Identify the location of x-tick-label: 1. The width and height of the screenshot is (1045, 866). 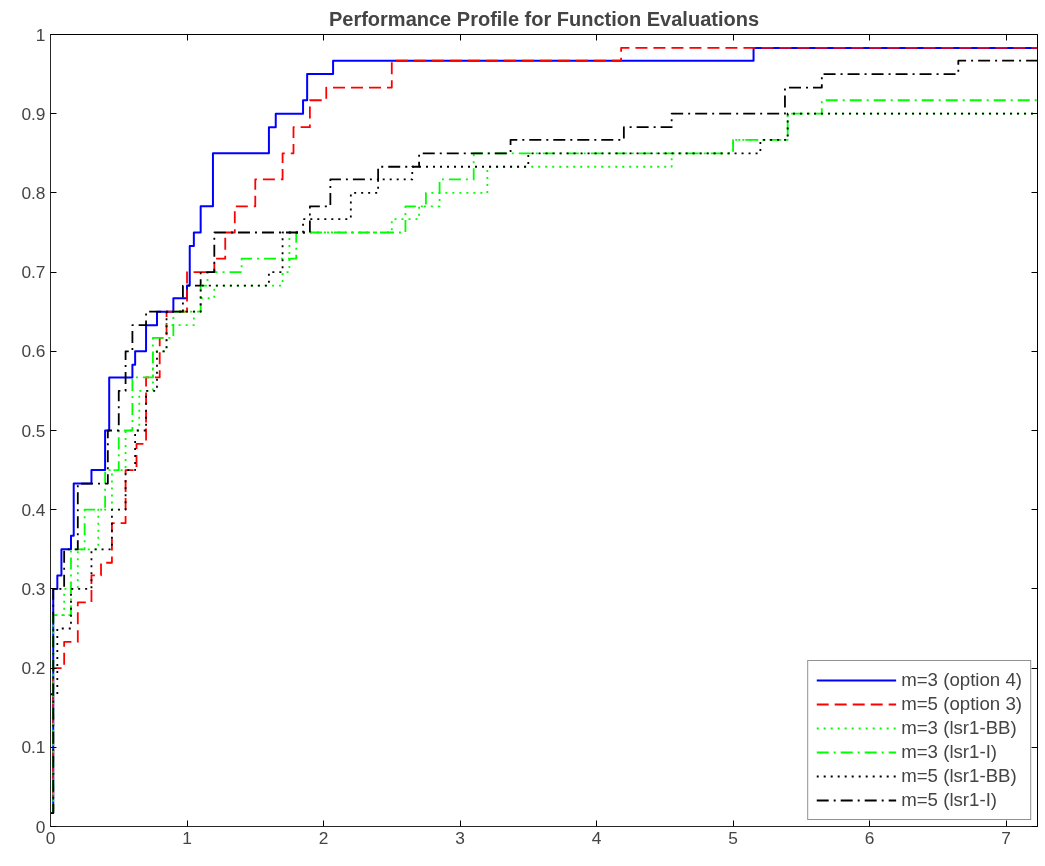
(187, 837).